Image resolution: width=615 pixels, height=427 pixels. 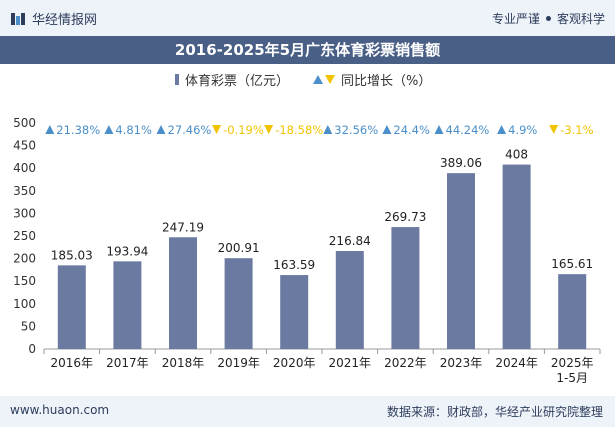 What do you see at coordinates (405, 363) in the screenshot?
I see `x-category-label: 2022年` at bounding box center [405, 363].